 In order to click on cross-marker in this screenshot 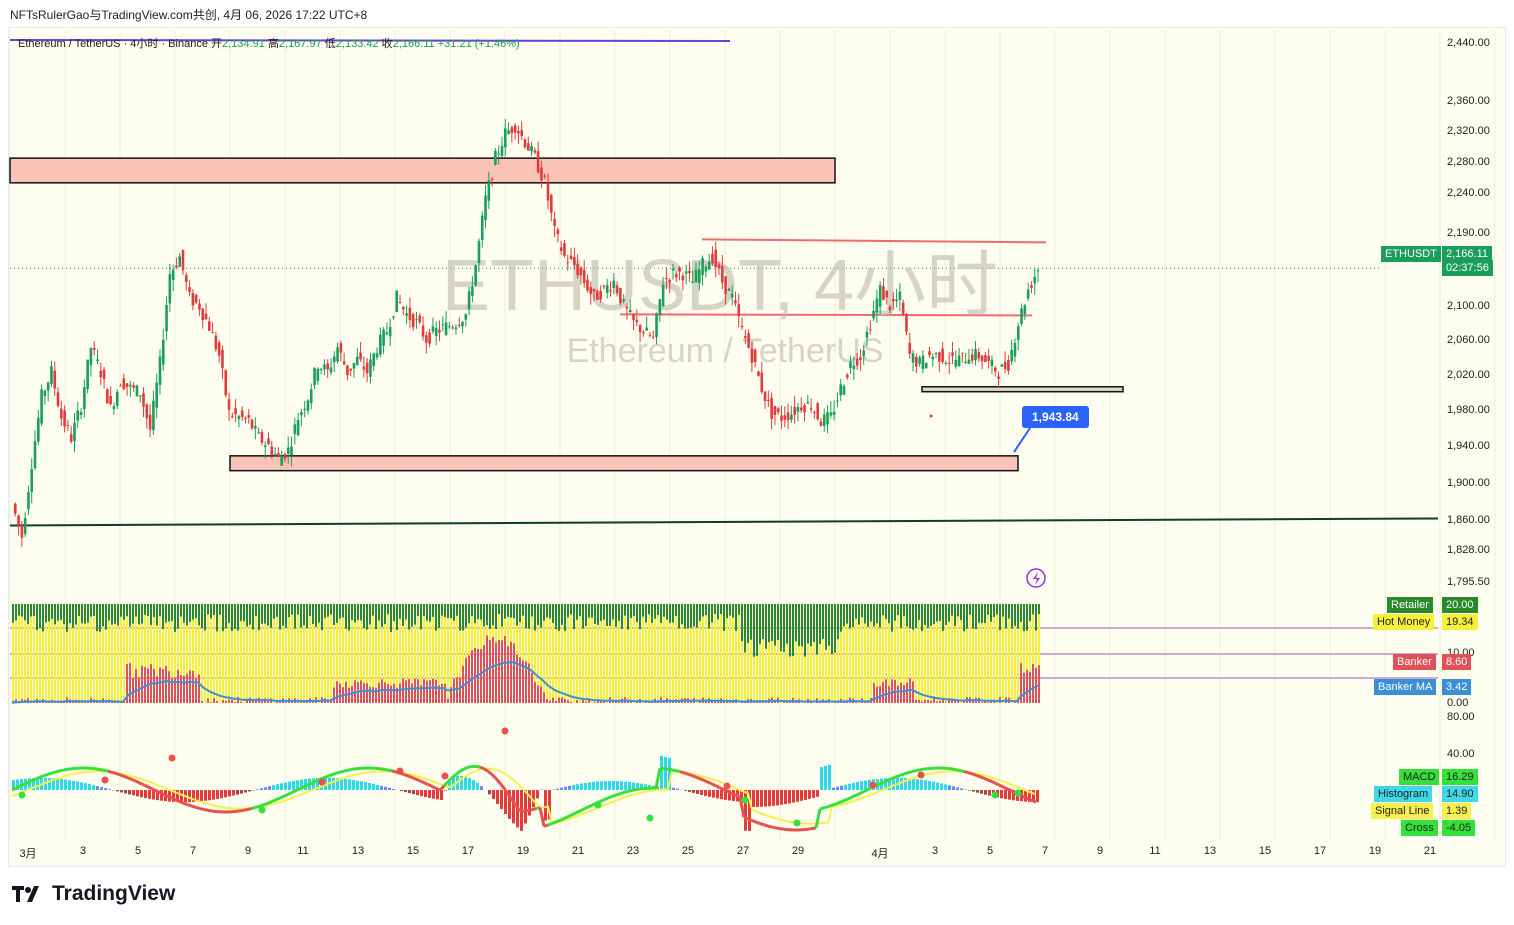, I will do `click(598, 805)`.